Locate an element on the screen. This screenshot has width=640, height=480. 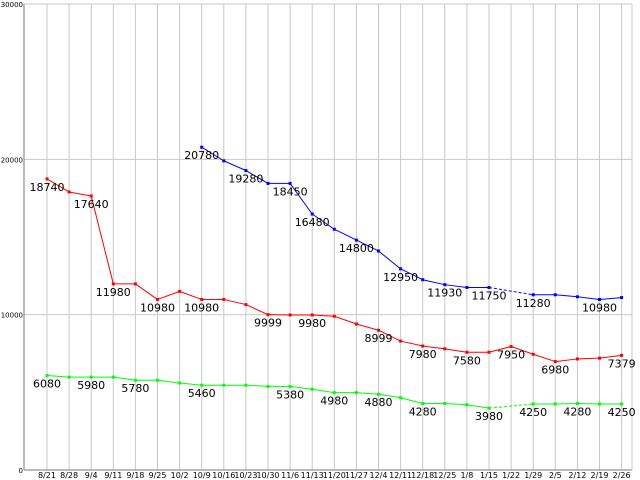
data-label: 11280 is located at coordinates (533, 303).